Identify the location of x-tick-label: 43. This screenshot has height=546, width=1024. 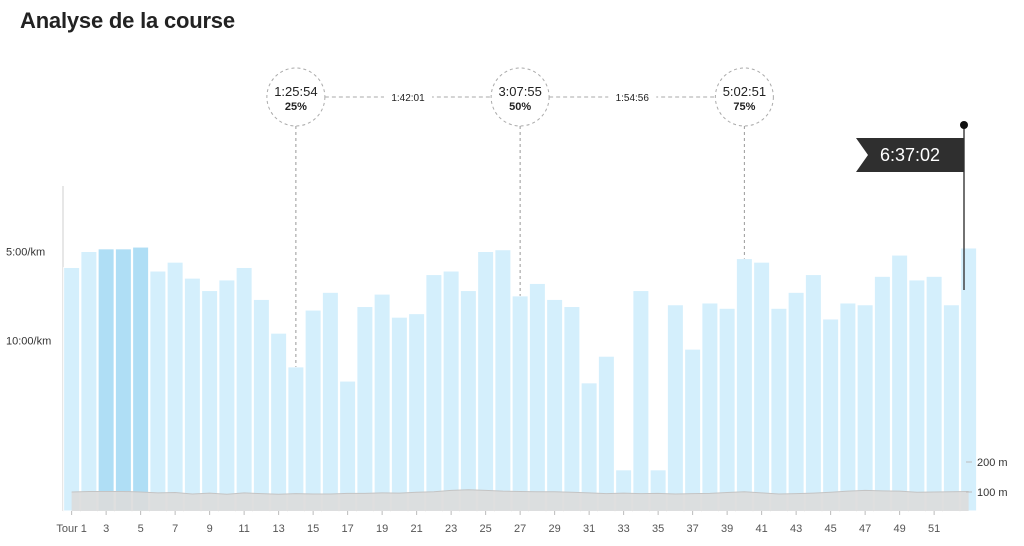
(796, 529).